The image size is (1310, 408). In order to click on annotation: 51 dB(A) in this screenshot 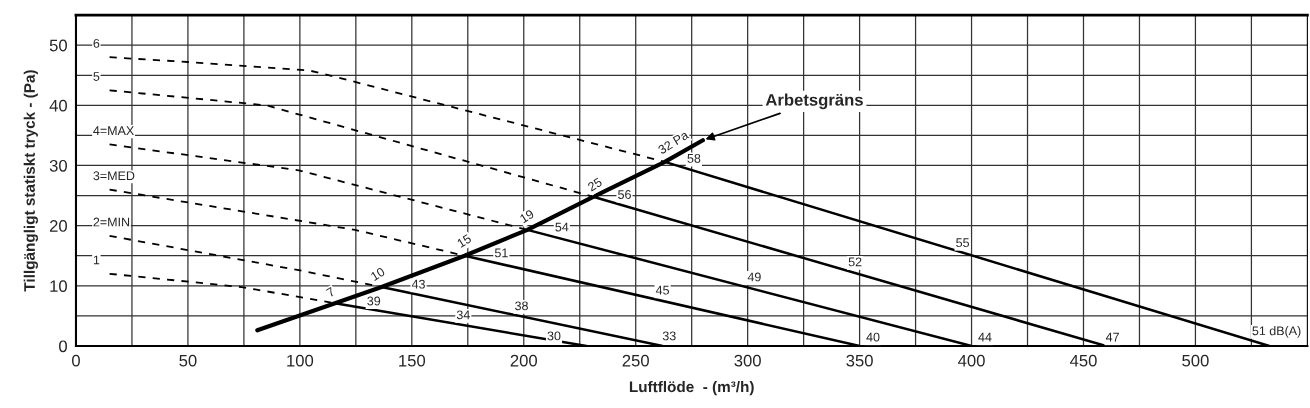, I will do `click(1276, 332)`.